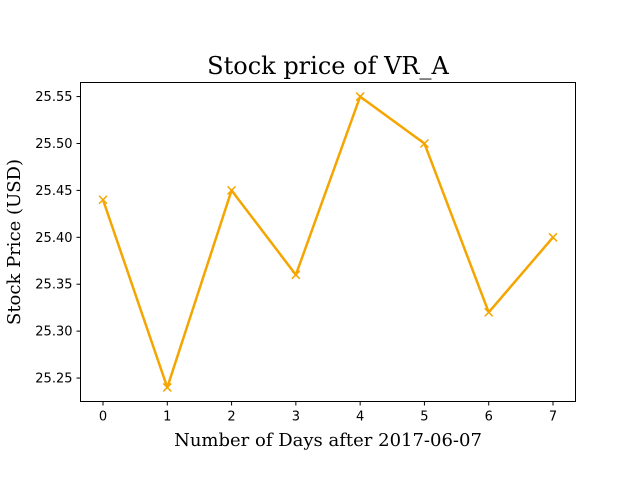  I want to click on x-tick-label: 3, so click(296, 417).